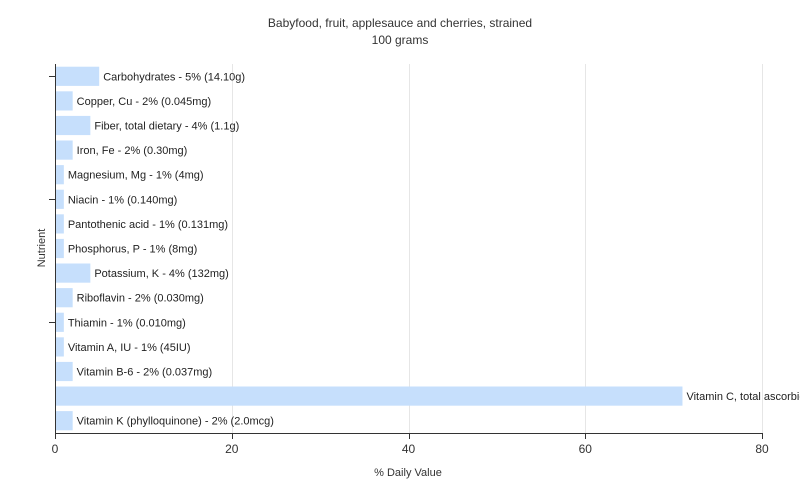  What do you see at coordinates (140, 299) in the screenshot?
I see `bar-label: Riboflavin - 2% (0.030mg)` at bounding box center [140, 299].